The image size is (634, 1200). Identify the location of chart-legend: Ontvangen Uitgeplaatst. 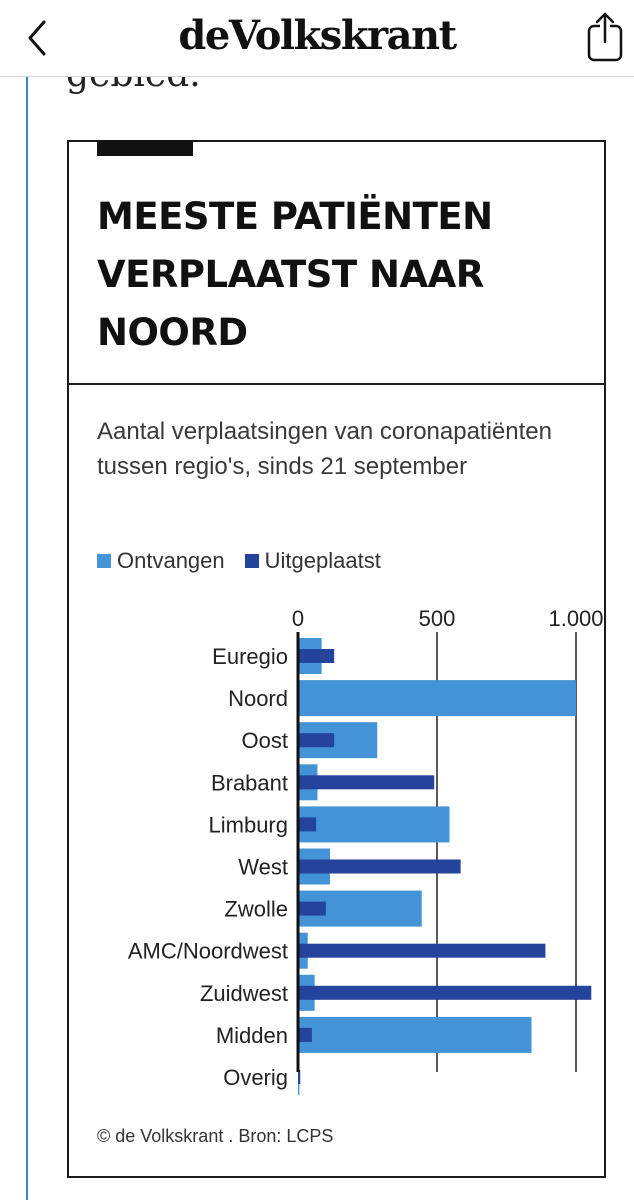
(249, 561).